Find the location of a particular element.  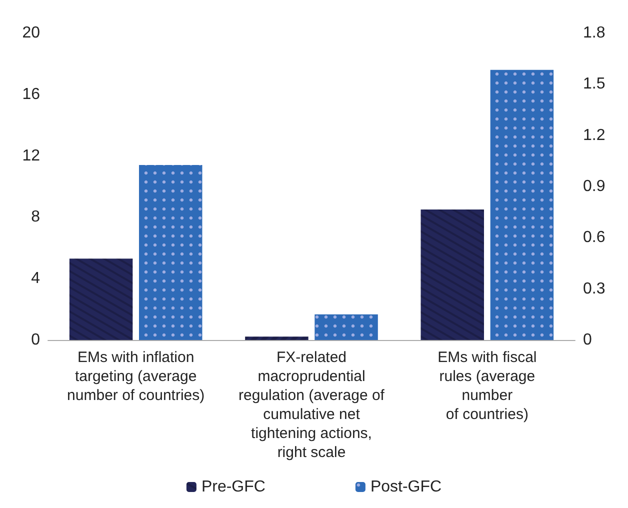

legend-label: Pre-GFC is located at coordinates (233, 487).